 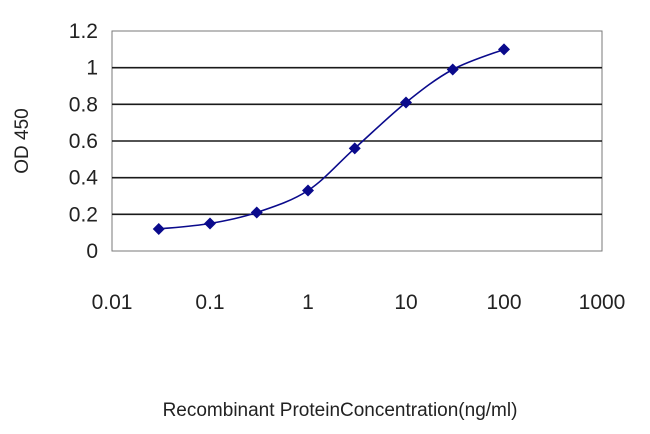 I want to click on x-tick-label: 0.1, so click(x=209, y=302).